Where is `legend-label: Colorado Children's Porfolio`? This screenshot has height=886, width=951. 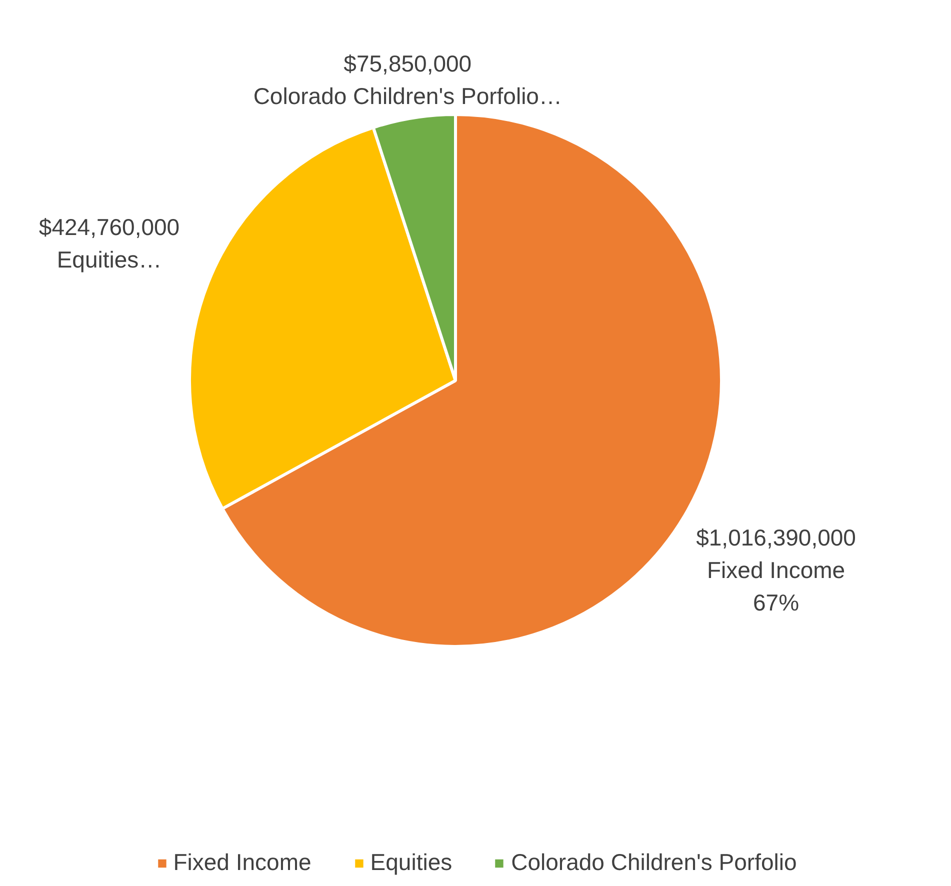
legend-label: Colorado Children's Porfolio is located at coordinates (654, 862).